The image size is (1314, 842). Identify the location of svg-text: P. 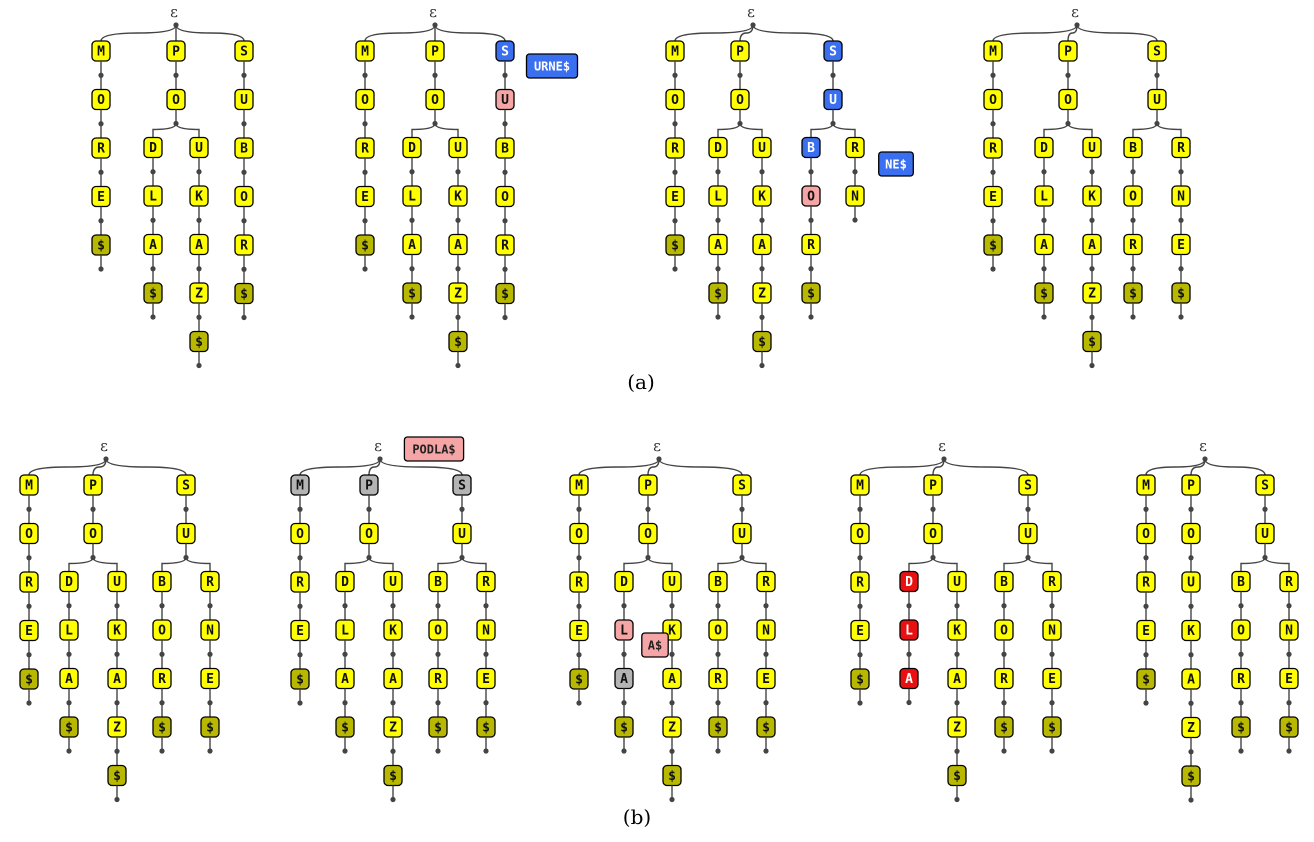
(740, 52).